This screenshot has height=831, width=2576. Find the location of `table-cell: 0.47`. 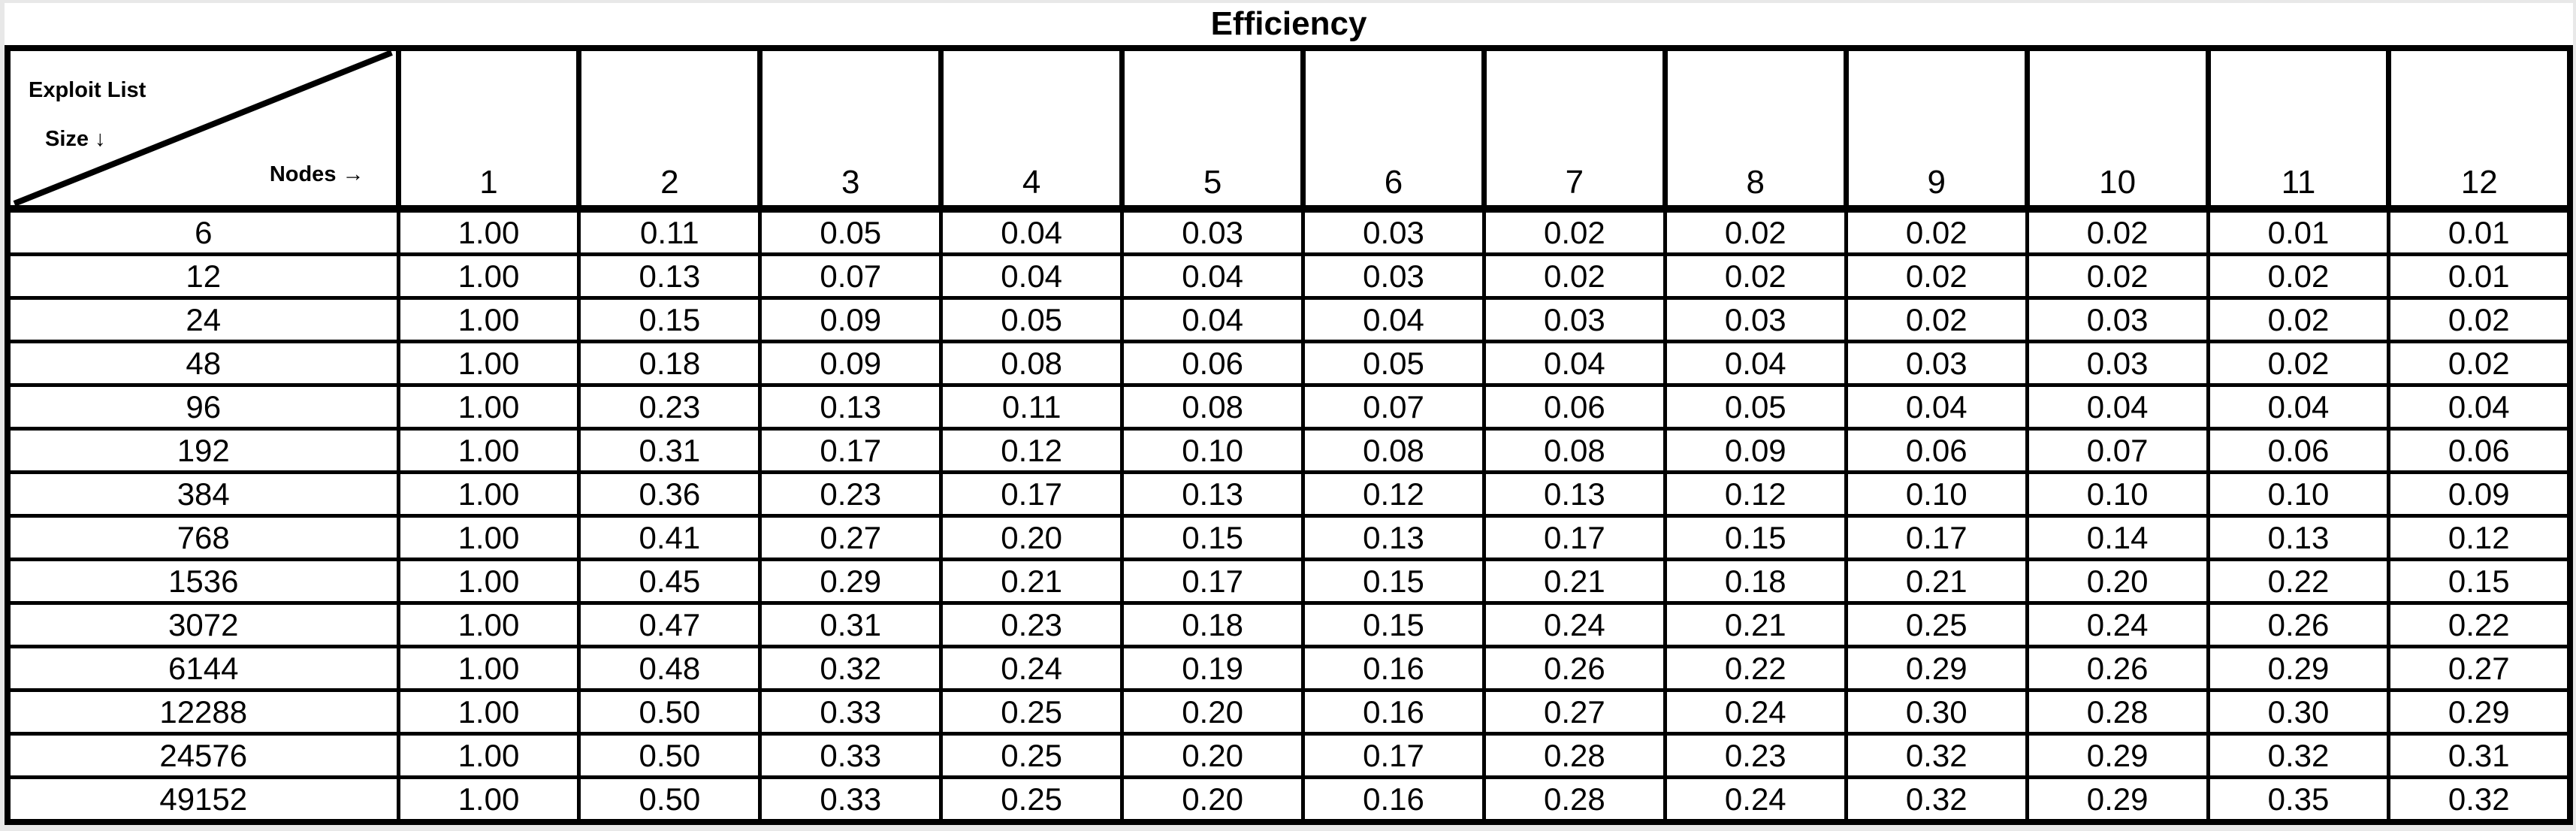

table-cell: 0.47 is located at coordinates (670, 624).